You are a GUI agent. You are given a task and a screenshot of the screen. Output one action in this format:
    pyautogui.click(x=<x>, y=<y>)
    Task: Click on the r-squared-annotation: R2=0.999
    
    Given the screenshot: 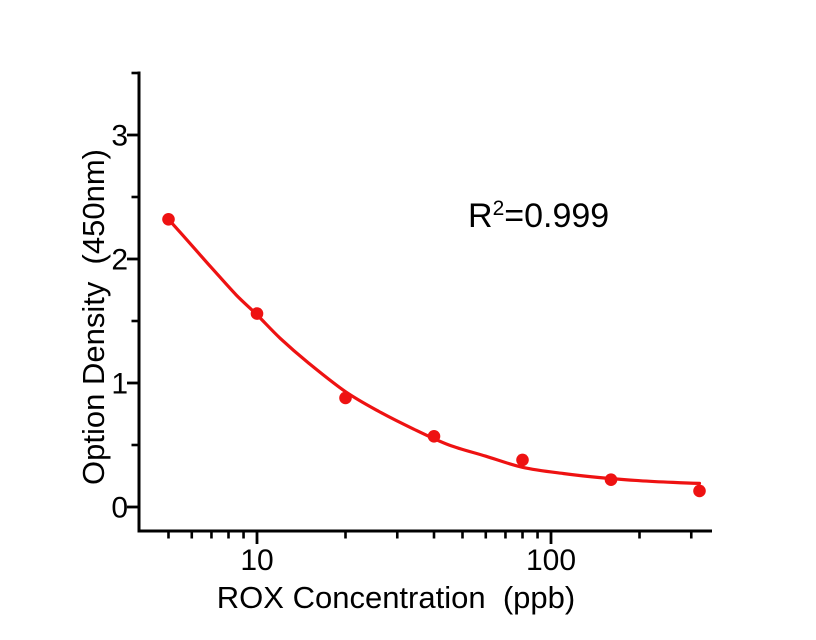 What is the action you would take?
    pyautogui.click(x=538, y=216)
    